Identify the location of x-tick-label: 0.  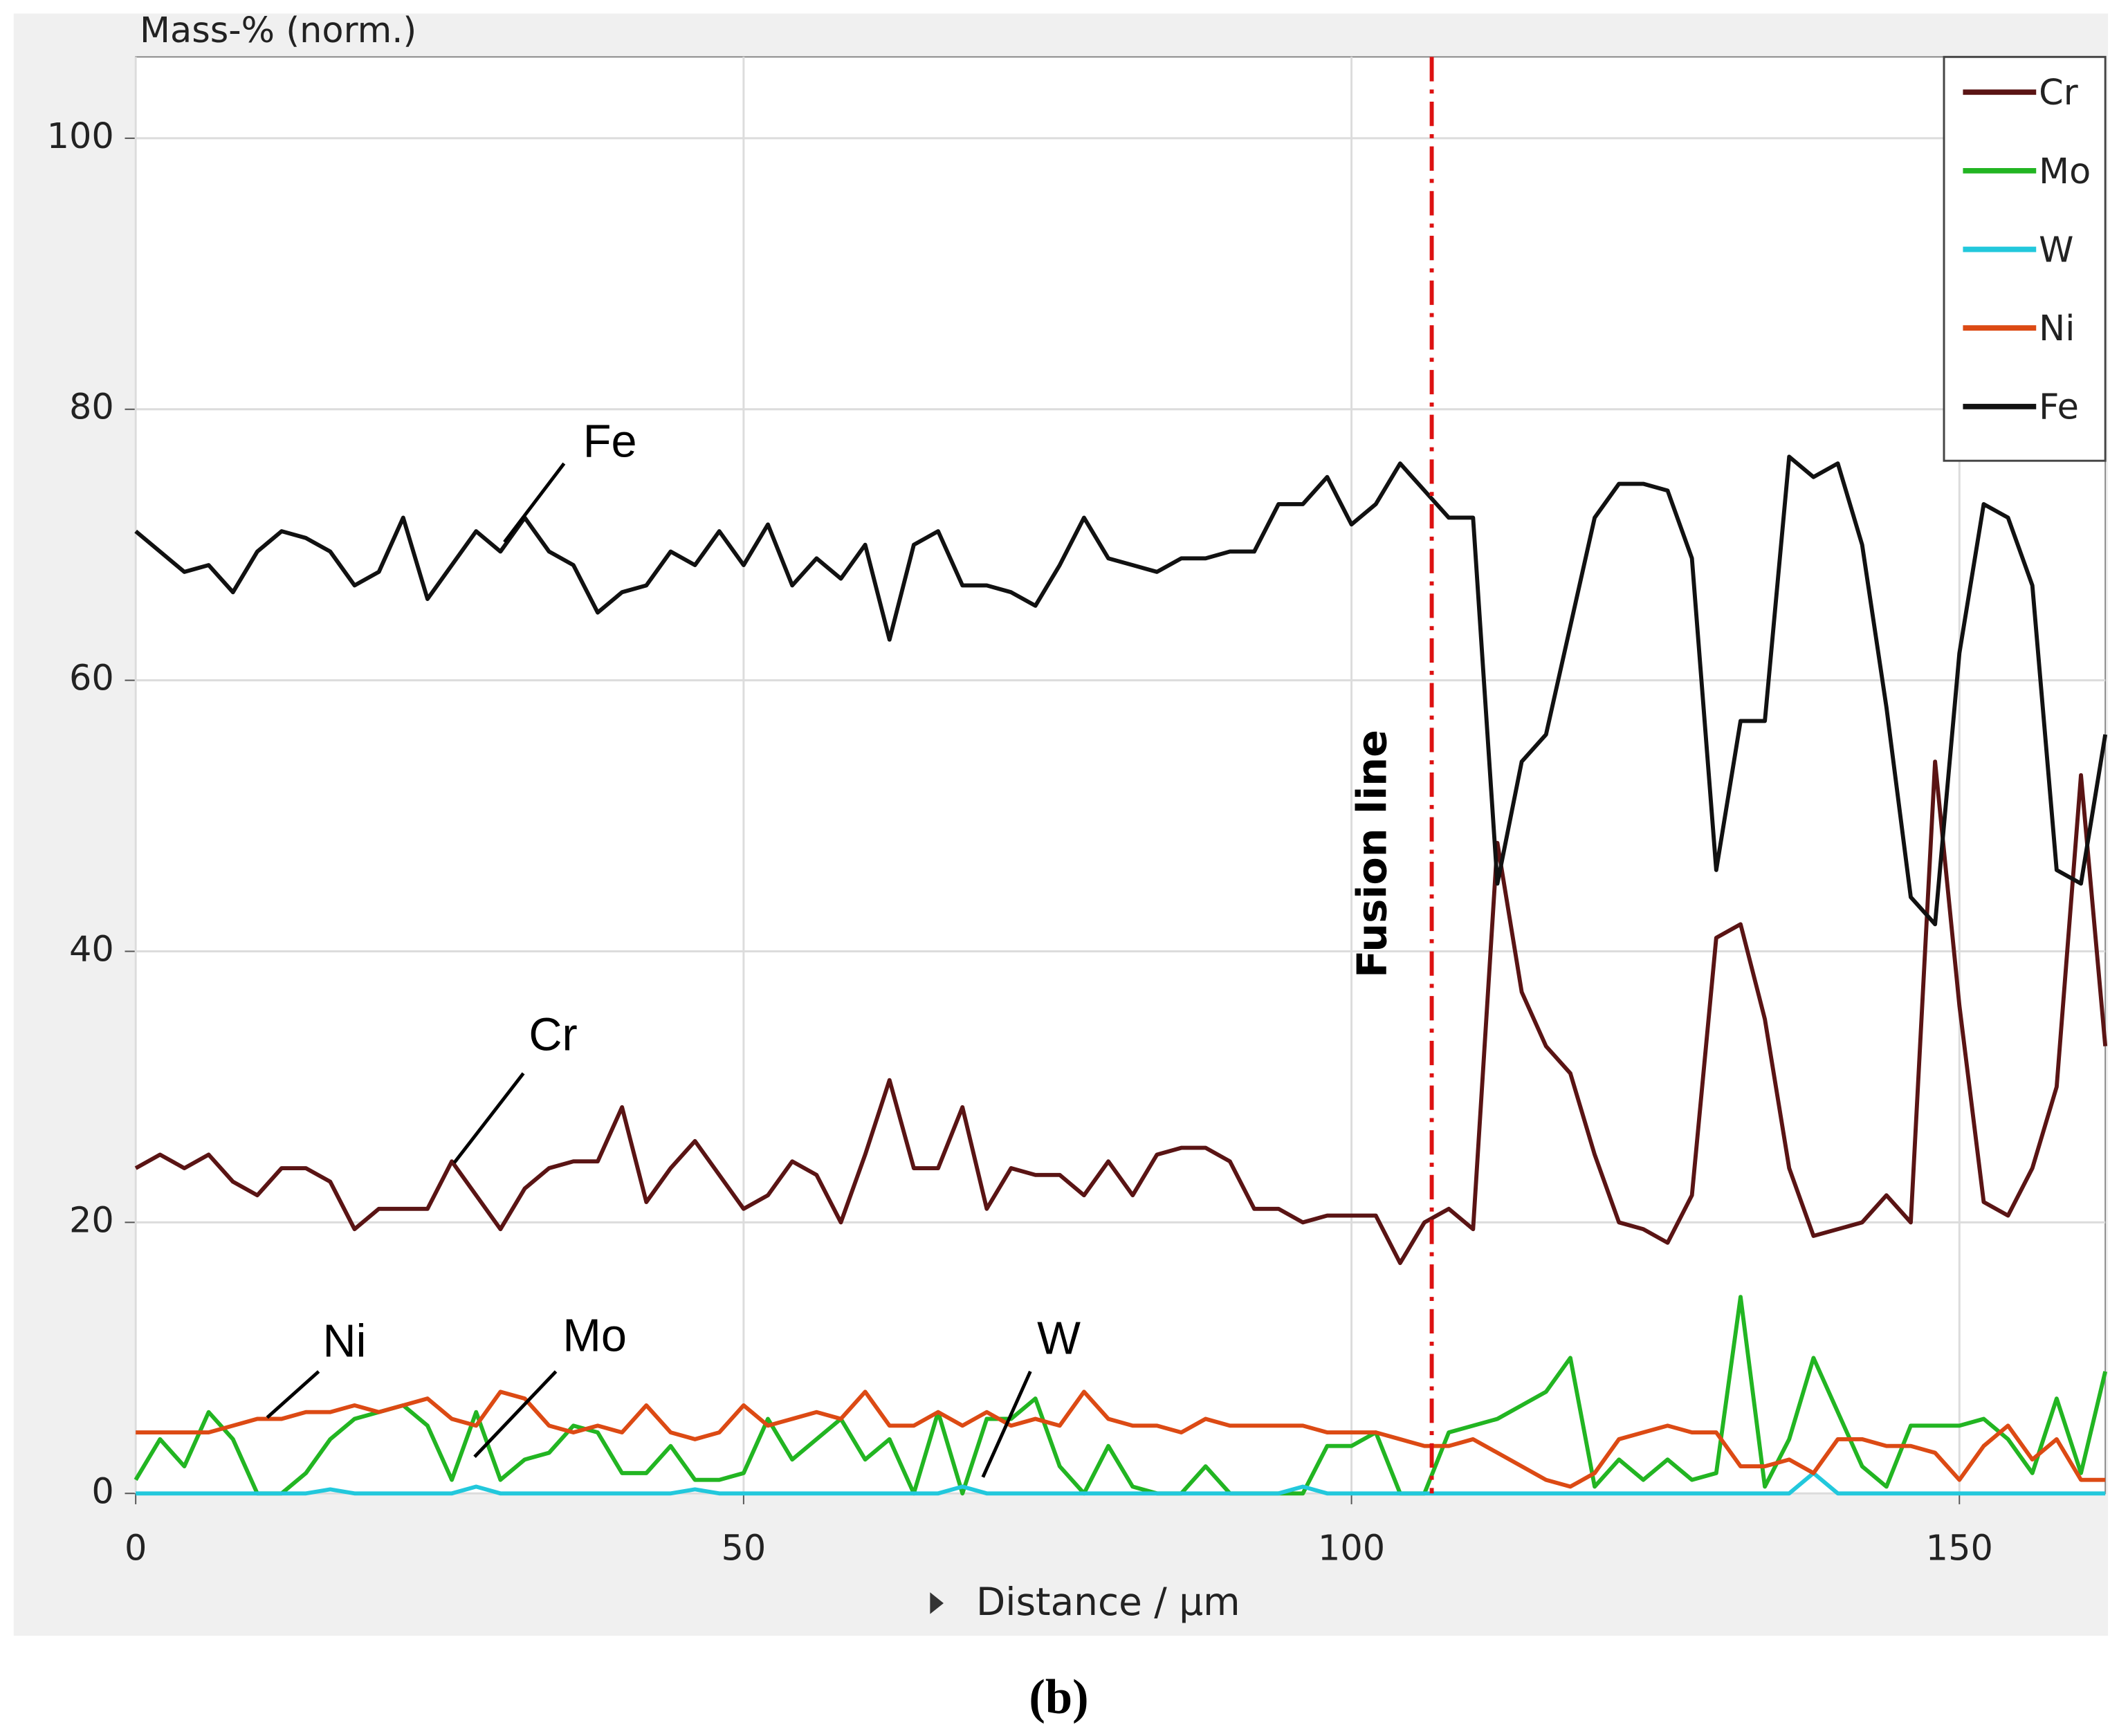
(136, 1549).